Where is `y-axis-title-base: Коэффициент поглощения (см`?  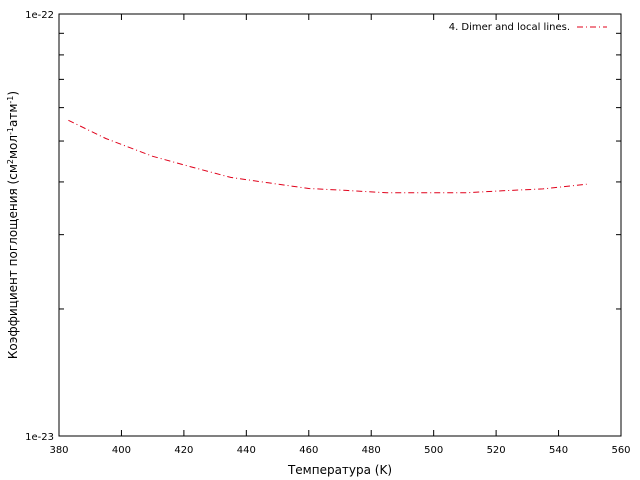 y-axis-title-base: Коэффициент поглощения (см is located at coordinates (13, 261).